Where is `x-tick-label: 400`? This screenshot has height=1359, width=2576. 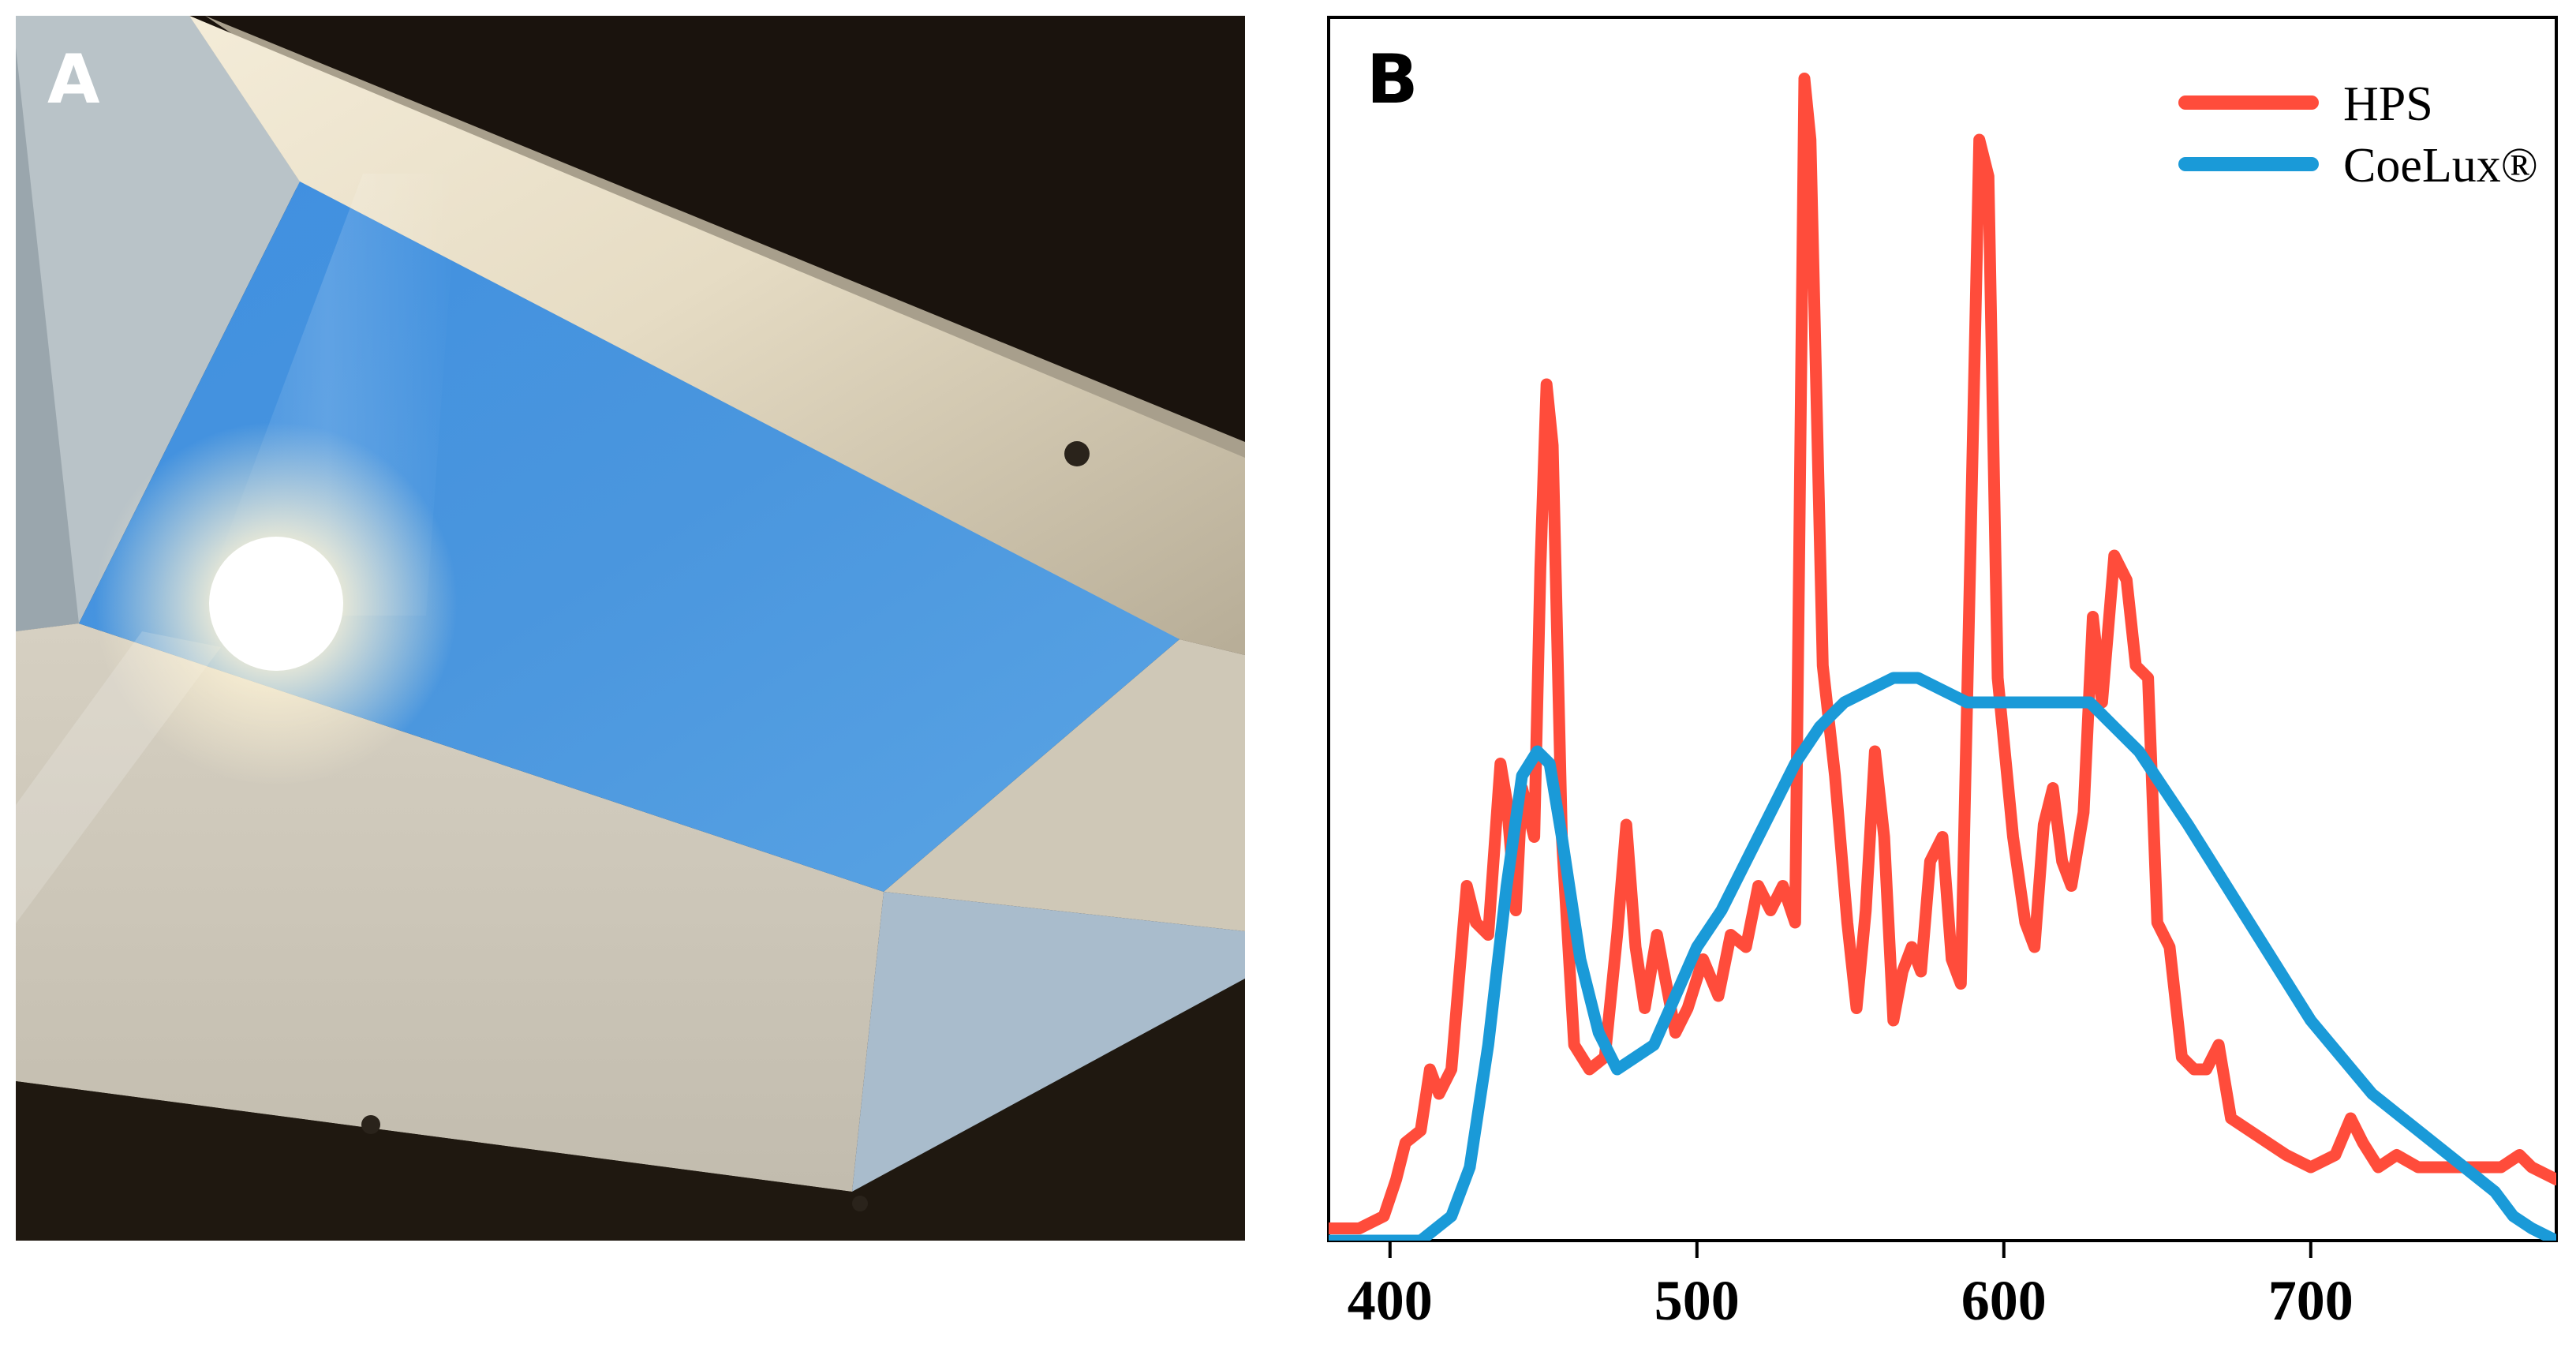 x-tick-label: 400 is located at coordinates (1390, 1300).